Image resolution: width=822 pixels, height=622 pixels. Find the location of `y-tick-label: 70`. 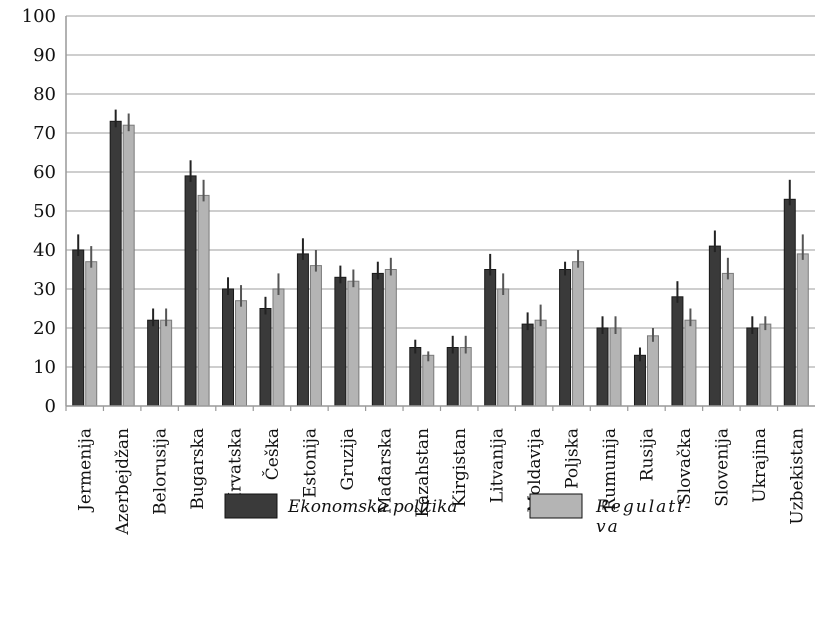

y-tick-label: 70 is located at coordinates (44, 133).